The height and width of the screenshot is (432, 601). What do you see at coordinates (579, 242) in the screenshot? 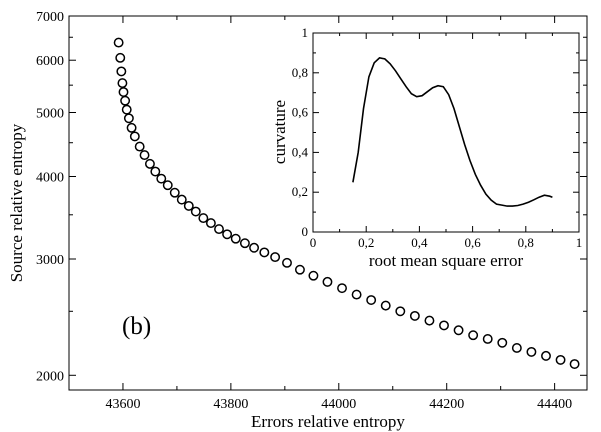
I see `inset-x-tick-label: 1` at bounding box center [579, 242].